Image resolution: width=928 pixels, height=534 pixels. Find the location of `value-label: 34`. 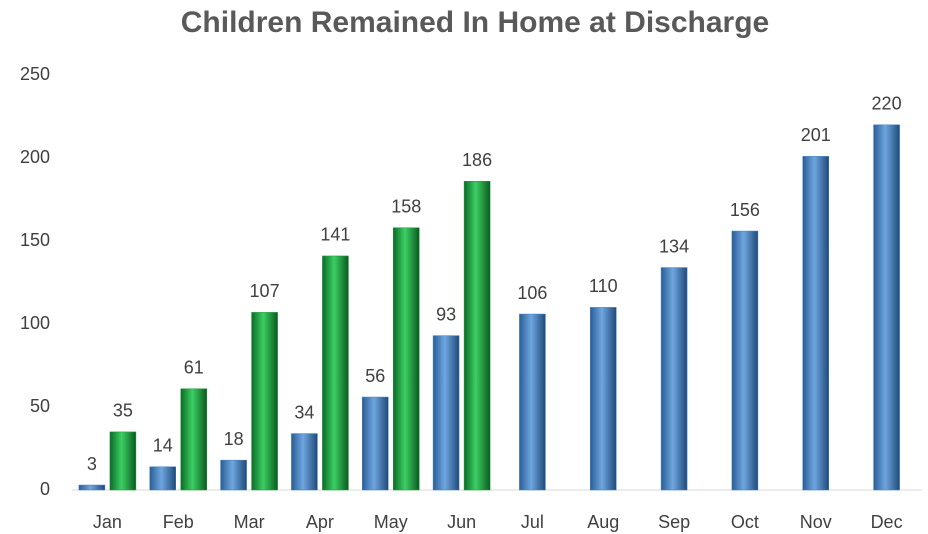

value-label: 34 is located at coordinates (304, 412).